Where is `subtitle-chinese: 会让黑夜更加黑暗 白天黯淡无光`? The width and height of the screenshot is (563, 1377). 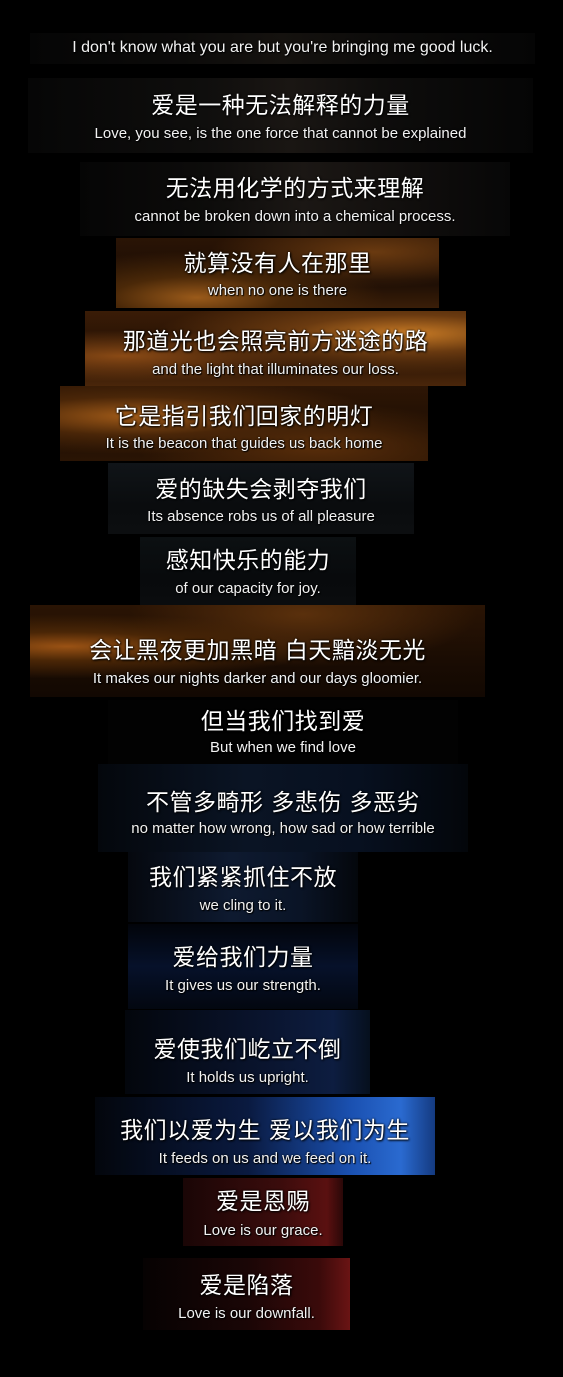 subtitle-chinese: 会让黑夜更加黑暗 白天黯淡无光 is located at coordinates (257, 651).